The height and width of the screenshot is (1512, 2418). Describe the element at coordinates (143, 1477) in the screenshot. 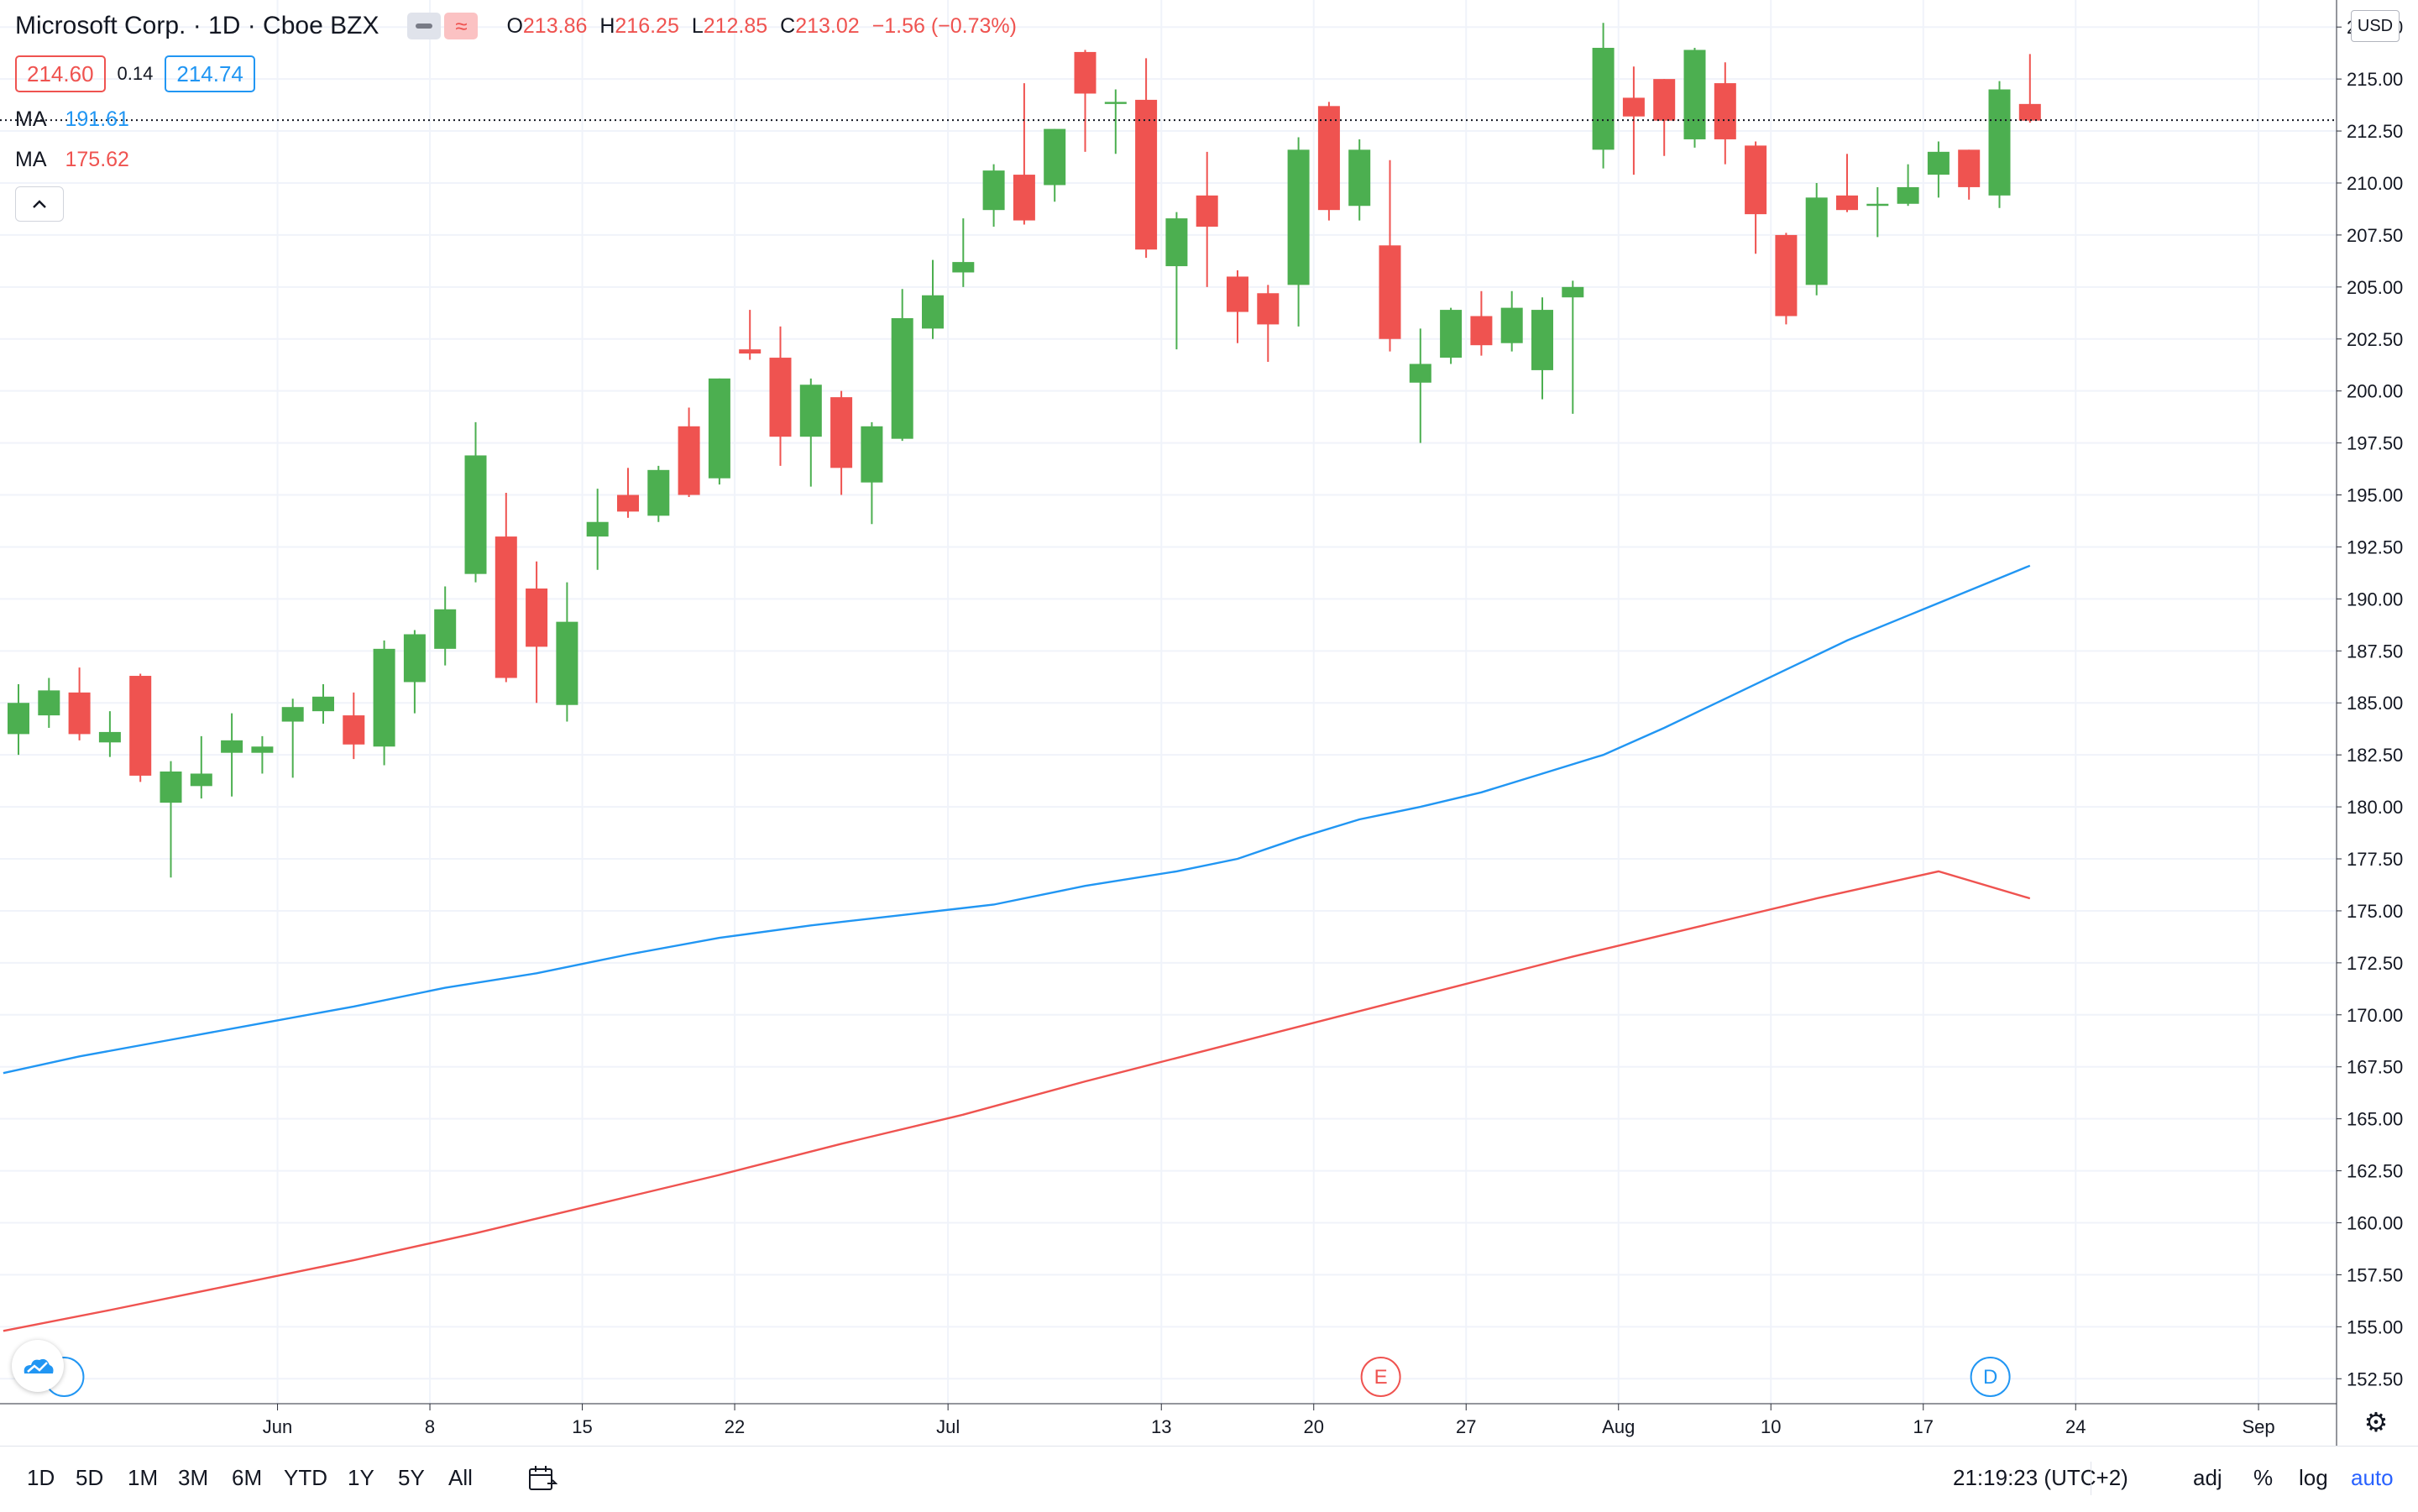

I see `range-button-1m: 1M` at that location.